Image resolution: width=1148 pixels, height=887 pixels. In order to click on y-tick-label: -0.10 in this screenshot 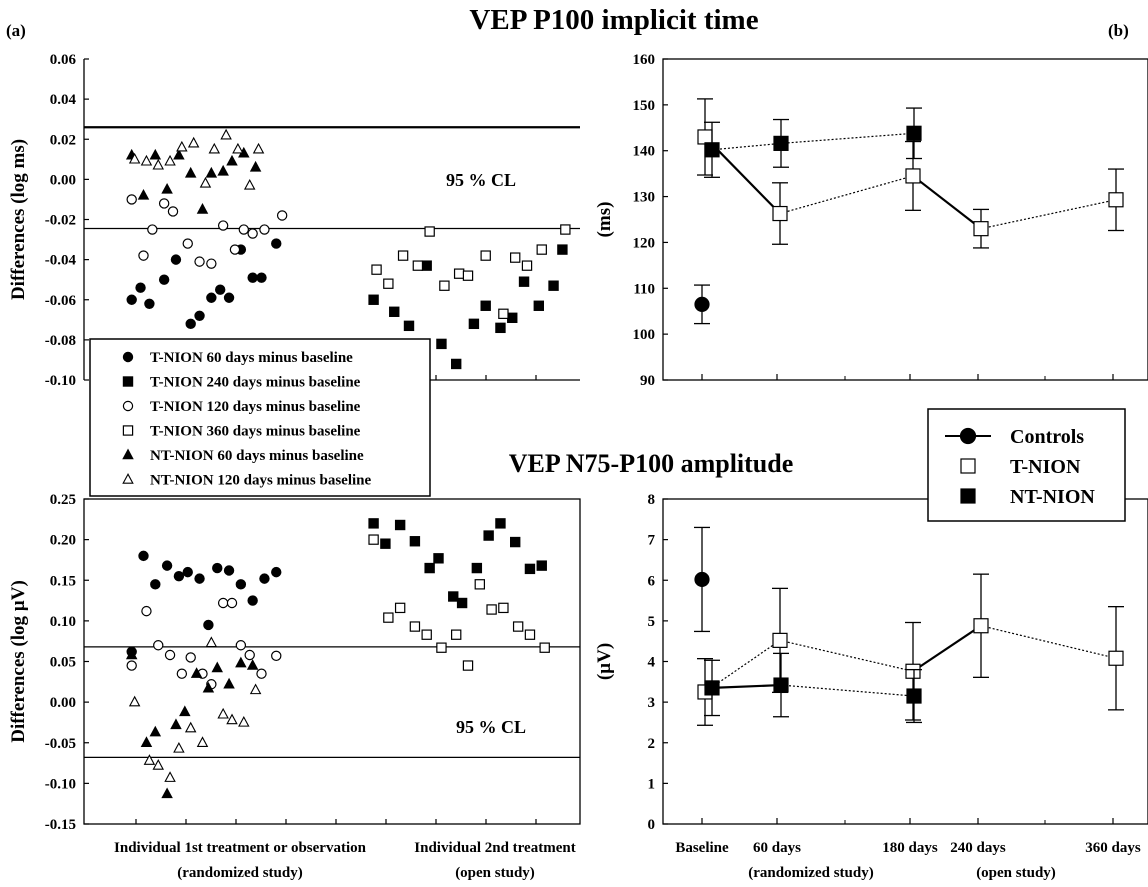, I will do `click(60, 381)`.